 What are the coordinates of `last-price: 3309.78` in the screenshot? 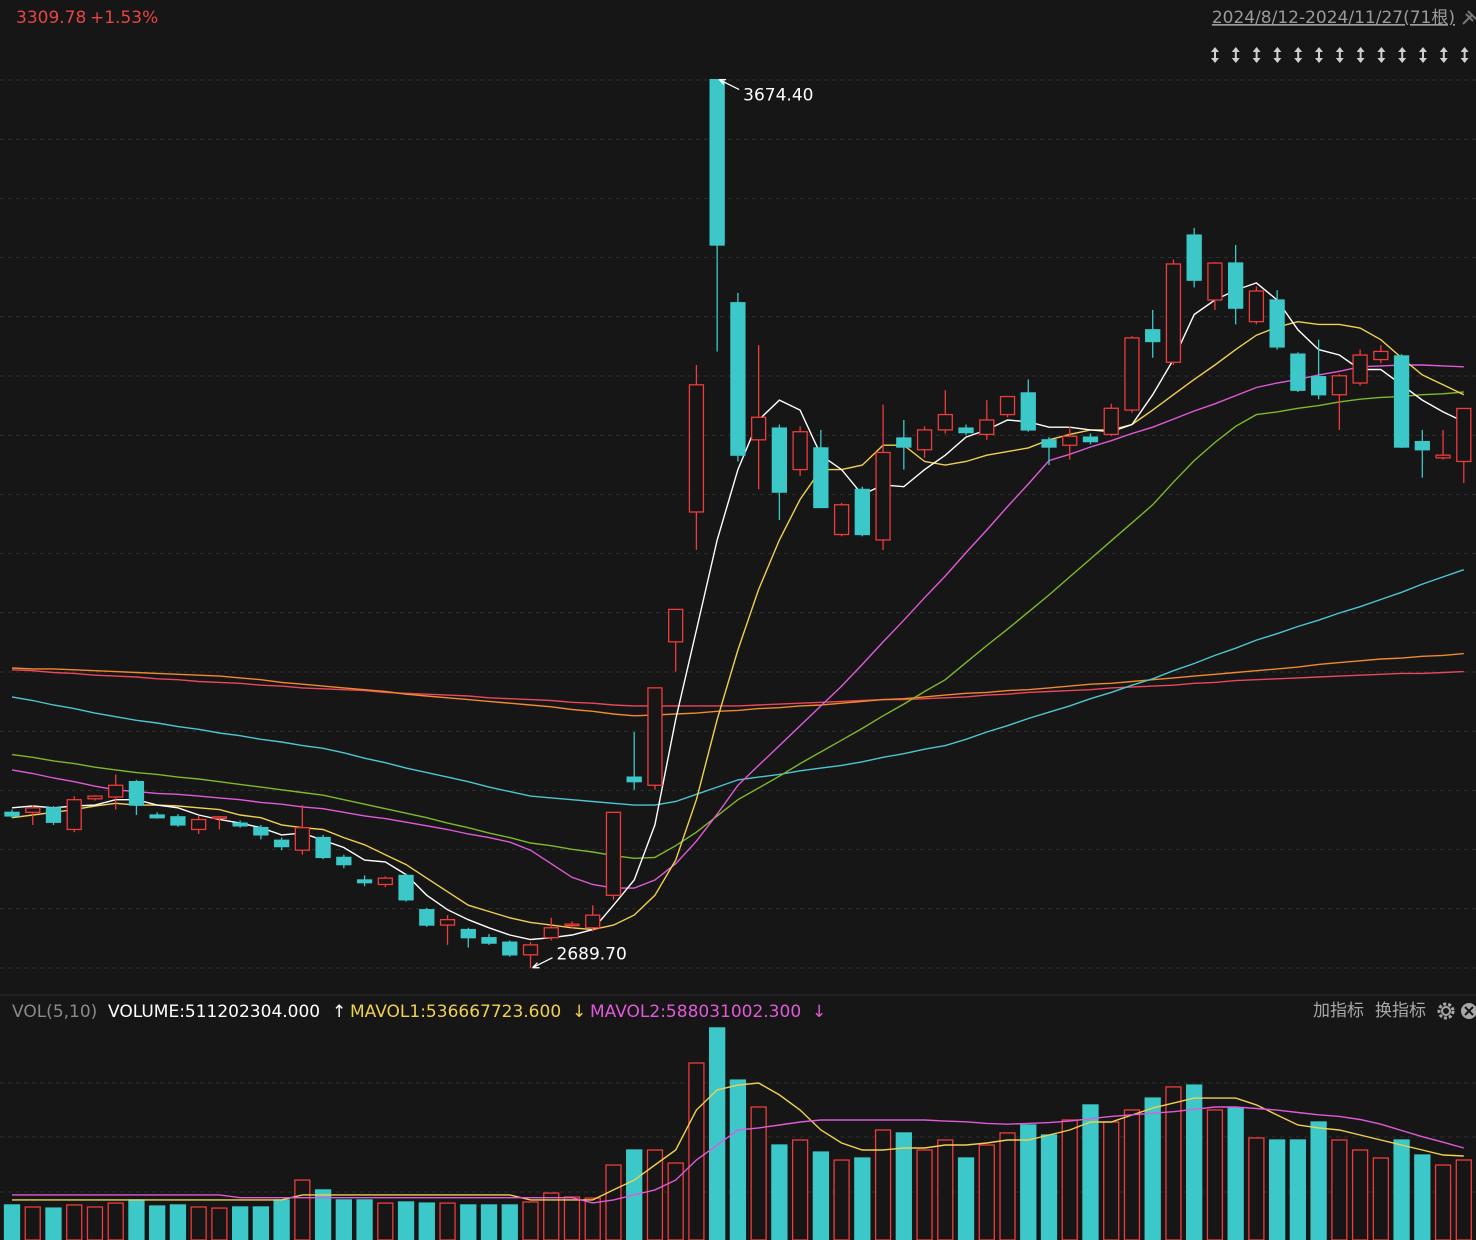 It's located at (51, 18).